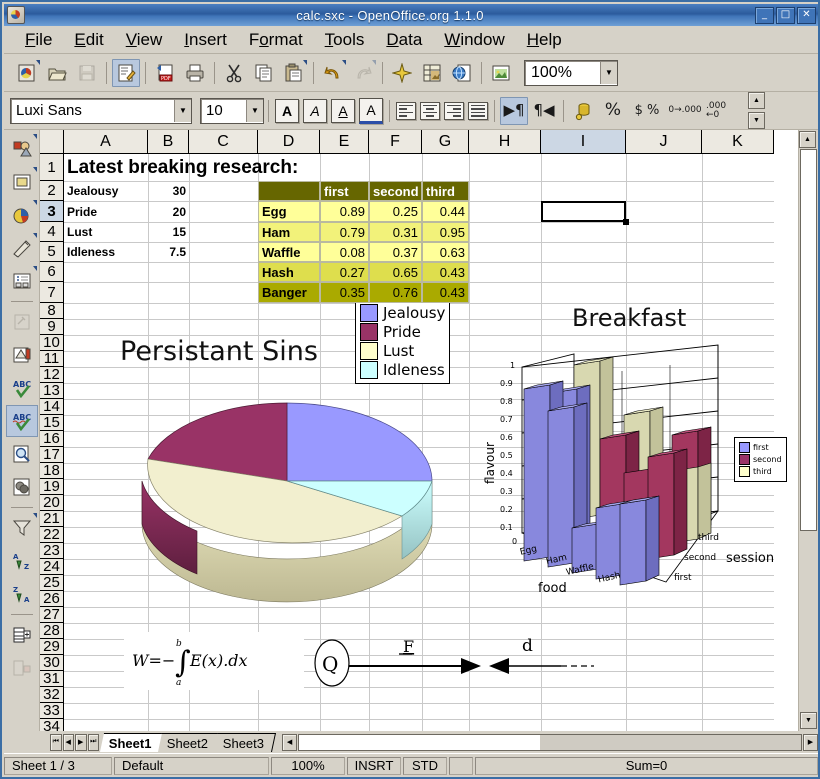 The width and height of the screenshot is (820, 779). I want to click on draw-functions-icon, so click(22, 248).